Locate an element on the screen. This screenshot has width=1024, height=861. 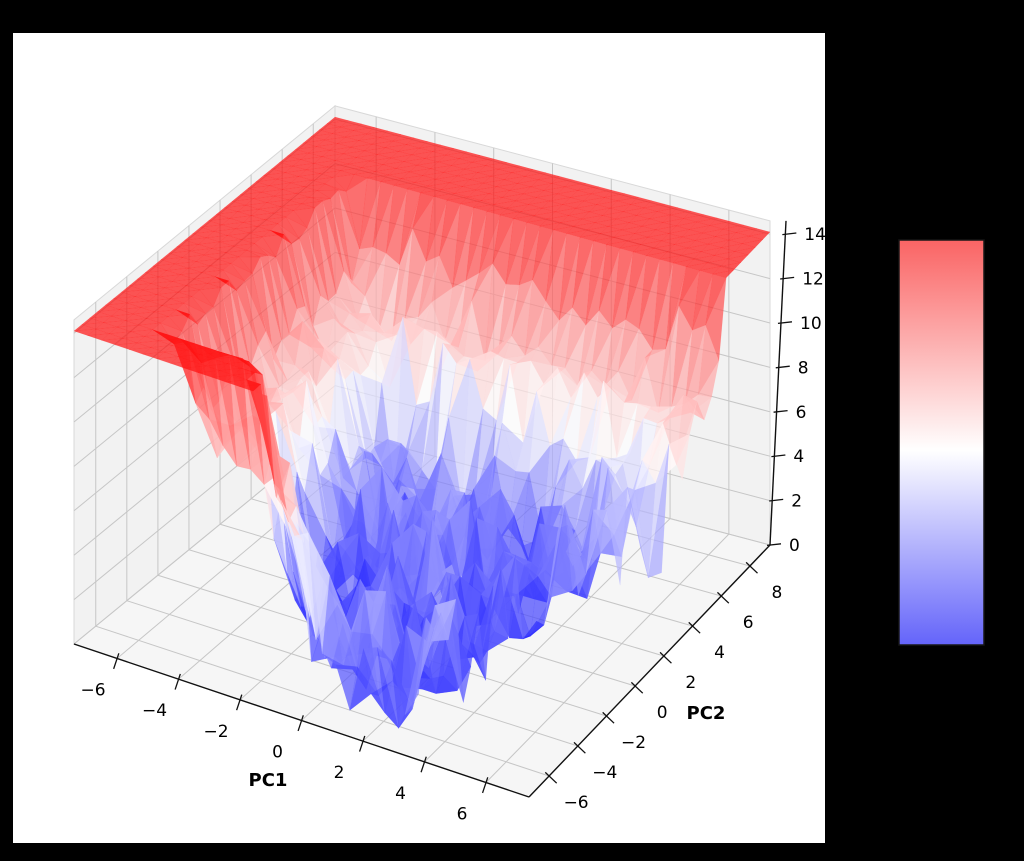
floor-grid-x is located at coordinates (607, 658).